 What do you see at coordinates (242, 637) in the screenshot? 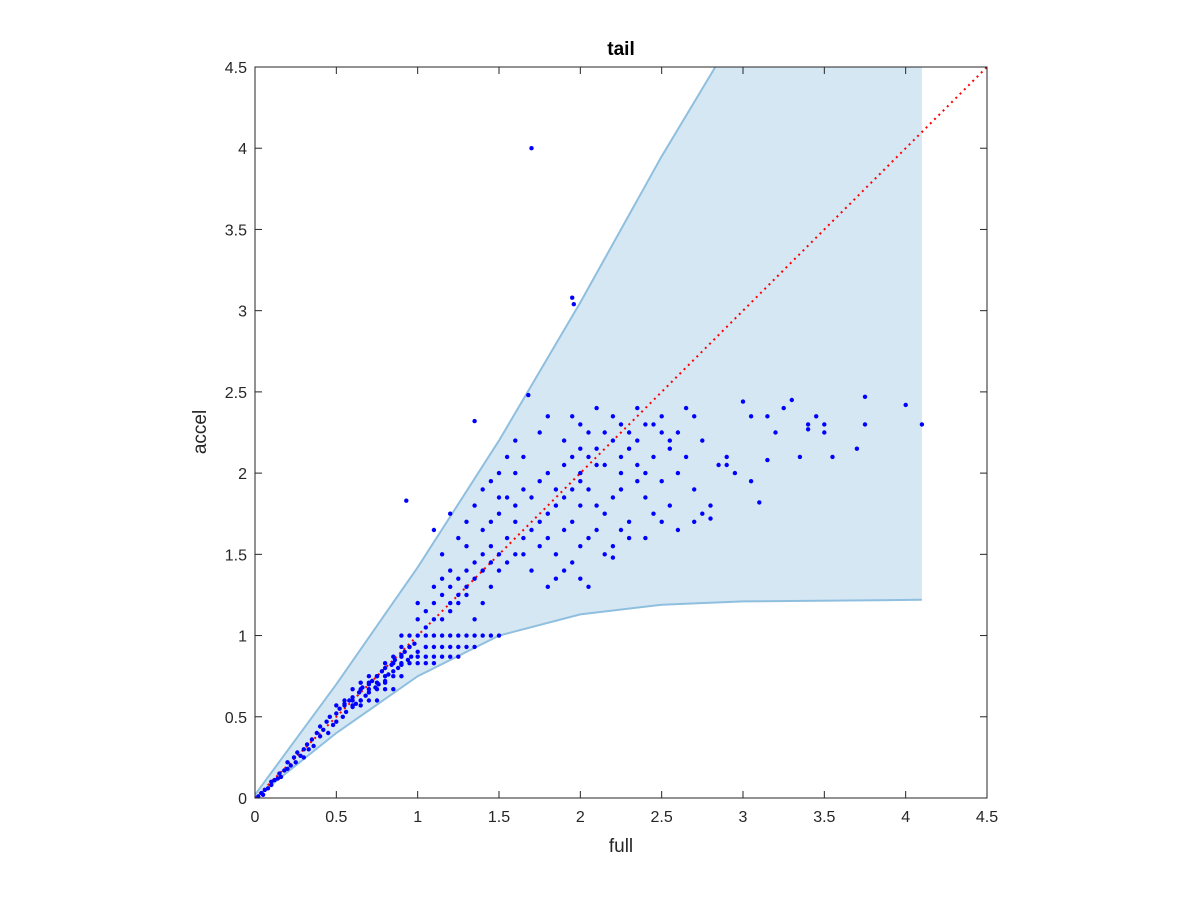
I see `y-tick-label: 1` at bounding box center [242, 637].